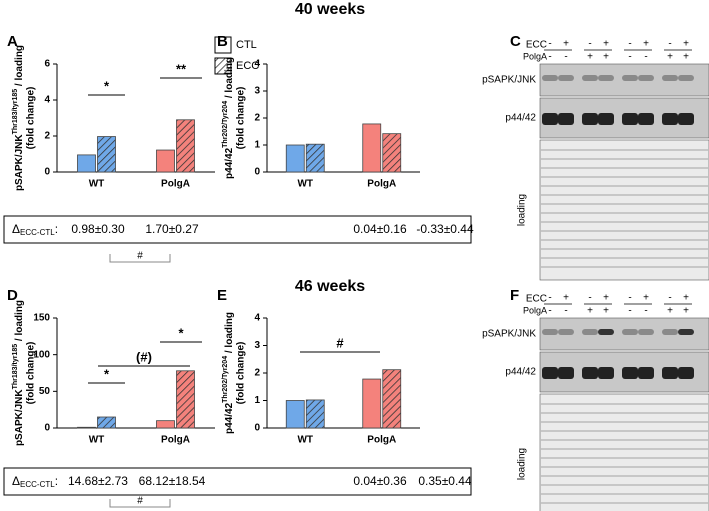 This screenshot has height=511, width=709. Describe the element at coordinates (535, 56) in the screenshot. I see `blot-row-label: PolgA` at that location.